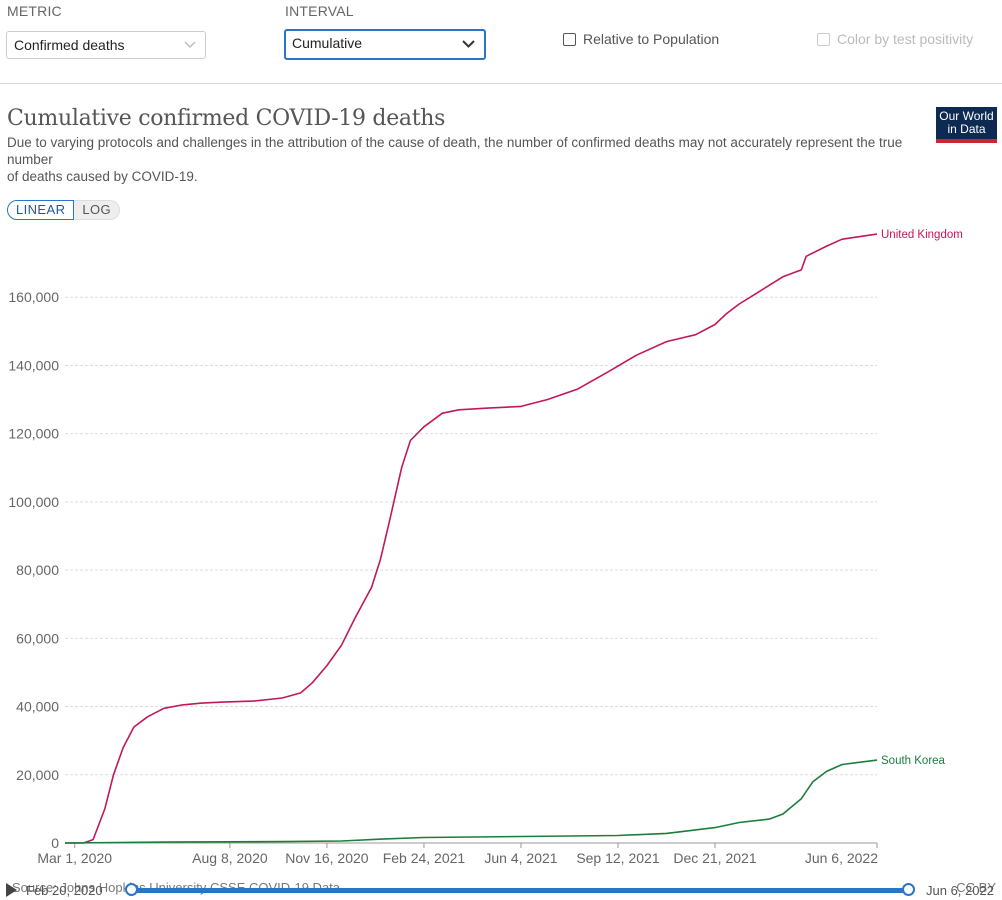 This screenshot has width=1002, height=900. I want to click on color-by-test-positivity-checkbox: Color by test positivity, so click(895, 39).